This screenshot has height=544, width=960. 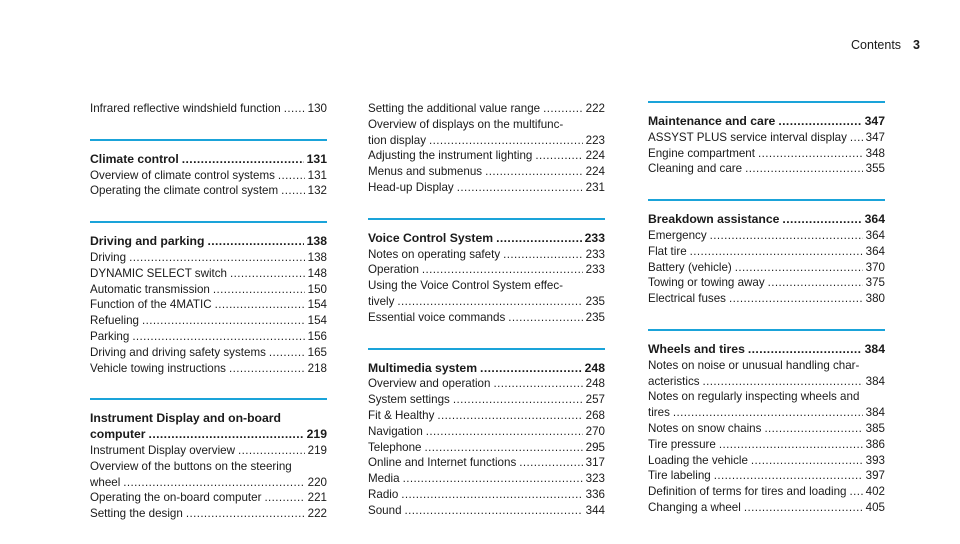 What do you see at coordinates (486, 511) in the screenshot?
I see `toc-entry-line: Sound 344` at bounding box center [486, 511].